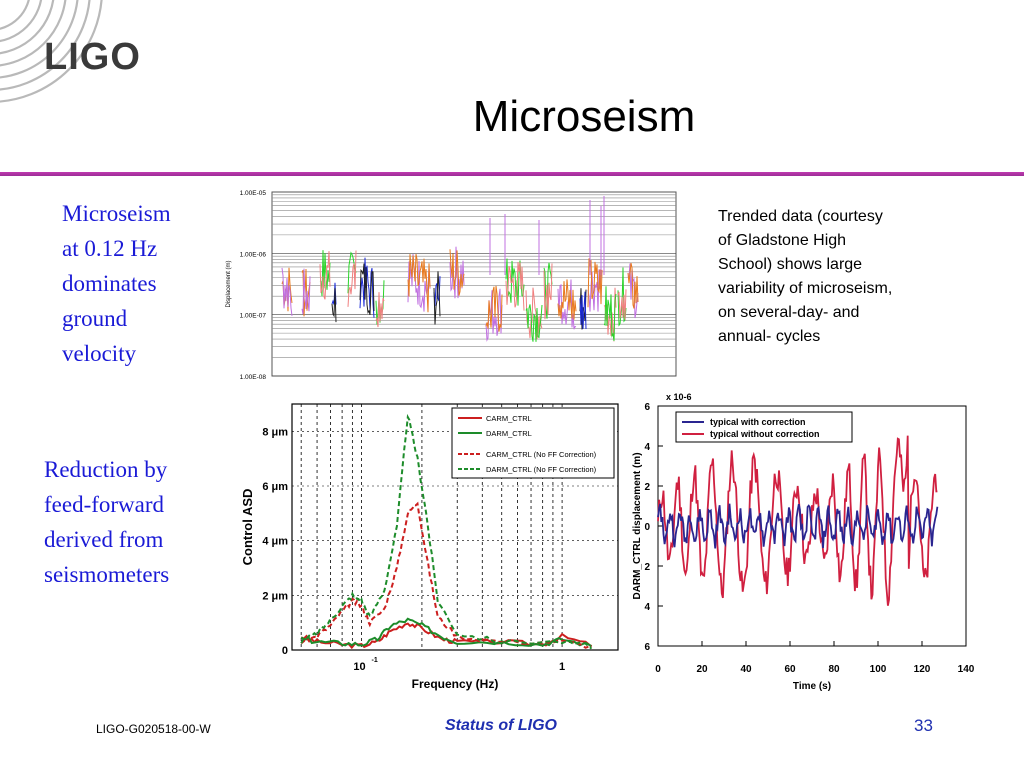  Describe the element at coordinates (922, 669) in the screenshot. I see `x-tick-label: 120` at that location.